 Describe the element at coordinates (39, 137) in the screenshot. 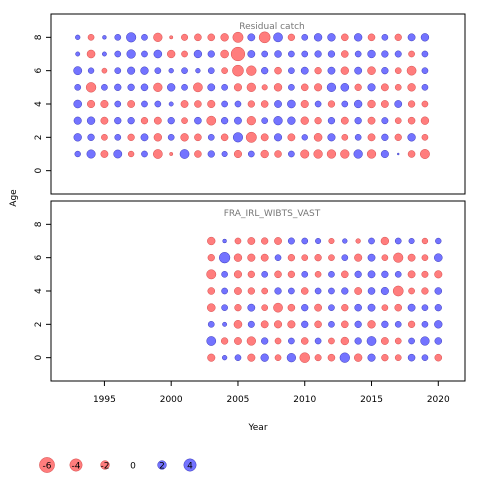

I see `panel-0-y-tick-label: 2` at that location.